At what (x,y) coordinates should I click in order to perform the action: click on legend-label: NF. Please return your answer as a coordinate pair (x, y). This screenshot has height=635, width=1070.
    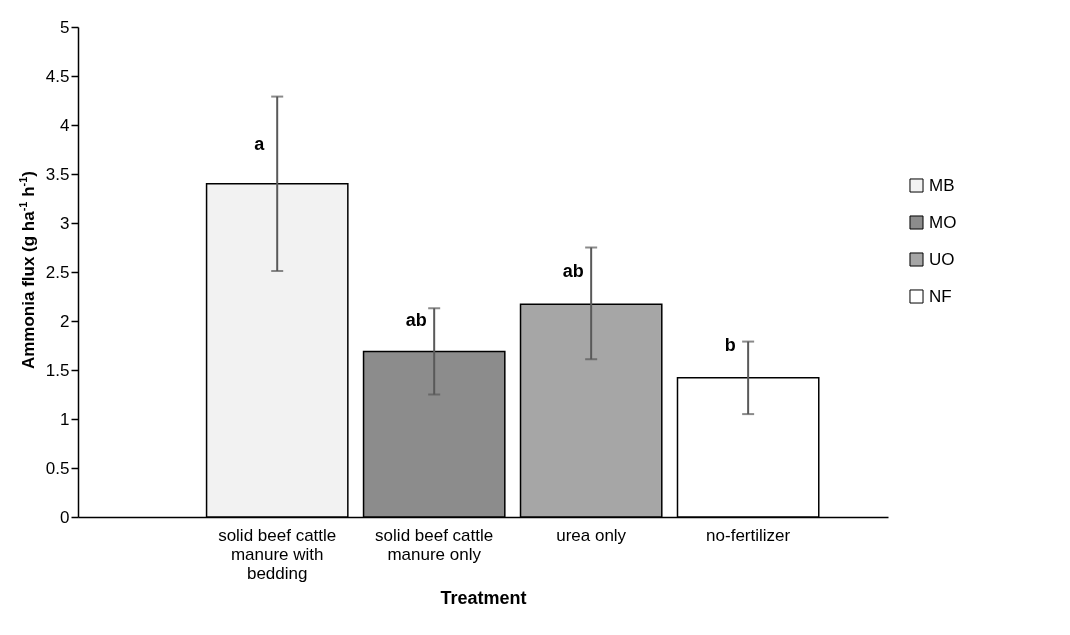
    Looking at the image, I should click on (940, 296).